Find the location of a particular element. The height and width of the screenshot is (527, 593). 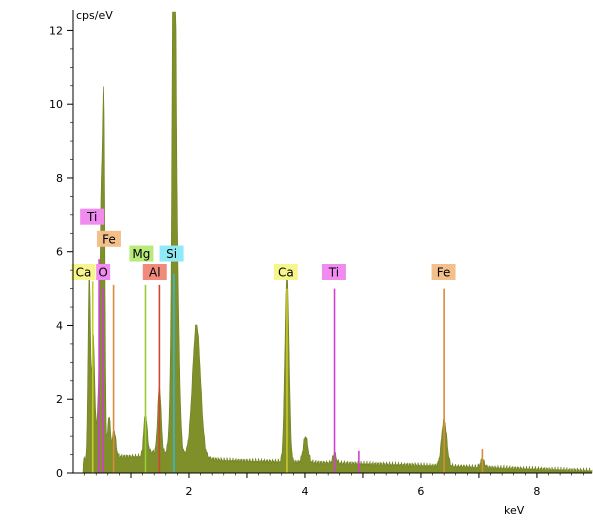

y-tick-label: 6 is located at coordinates (59, 252).